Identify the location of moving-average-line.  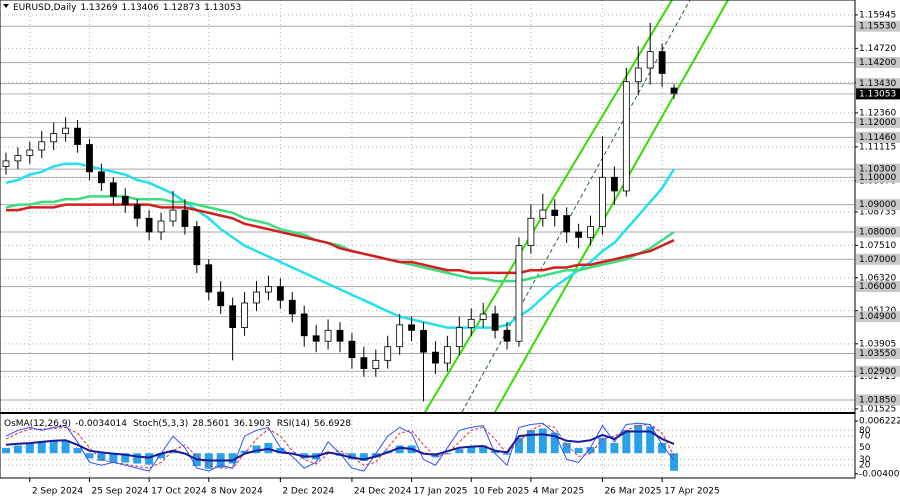
(340, 239).